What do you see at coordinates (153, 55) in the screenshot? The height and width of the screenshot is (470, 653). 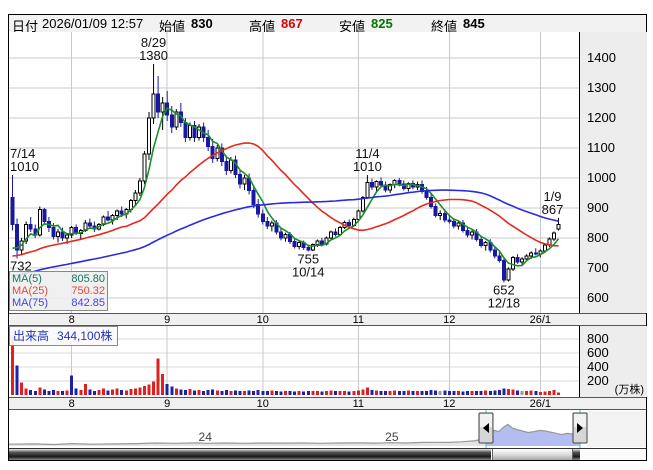 I see `chart-annotation: 1380` at bounding box center [153, 55].